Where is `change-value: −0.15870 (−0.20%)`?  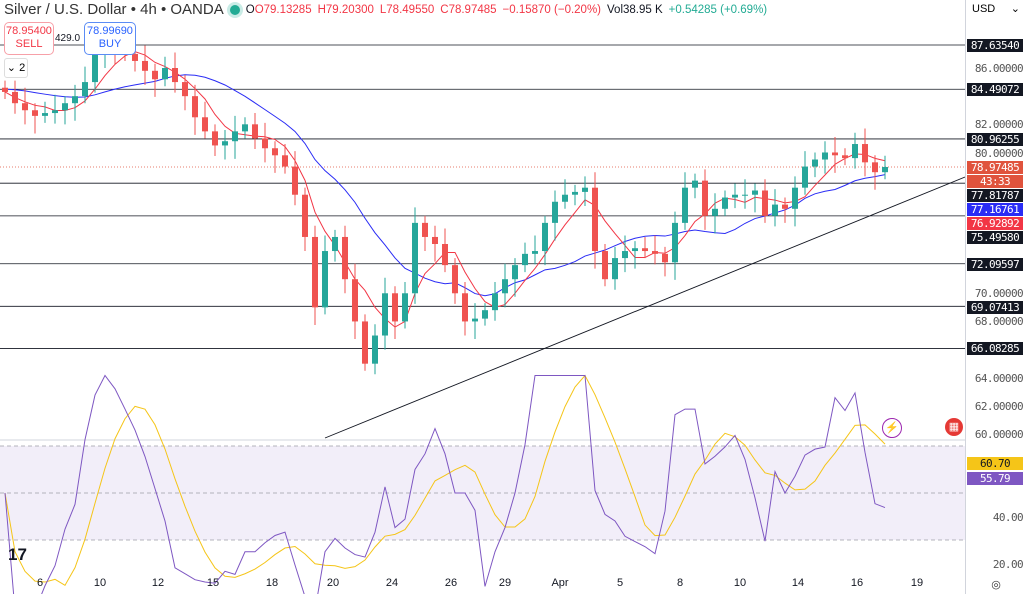 change-value: −0.15870 (−0.20%) is located at coordinates (552, 9).